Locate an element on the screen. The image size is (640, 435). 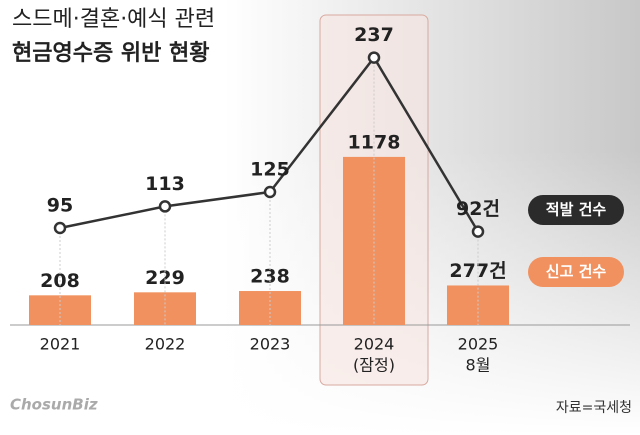
x-tick-label: 2022 is located at coordinates (165, 344).